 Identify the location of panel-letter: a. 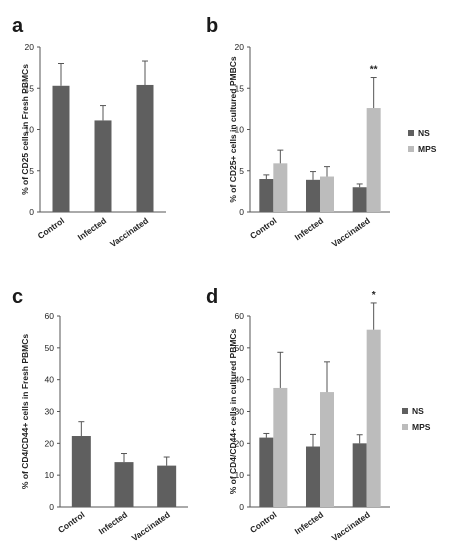
(18, 26).